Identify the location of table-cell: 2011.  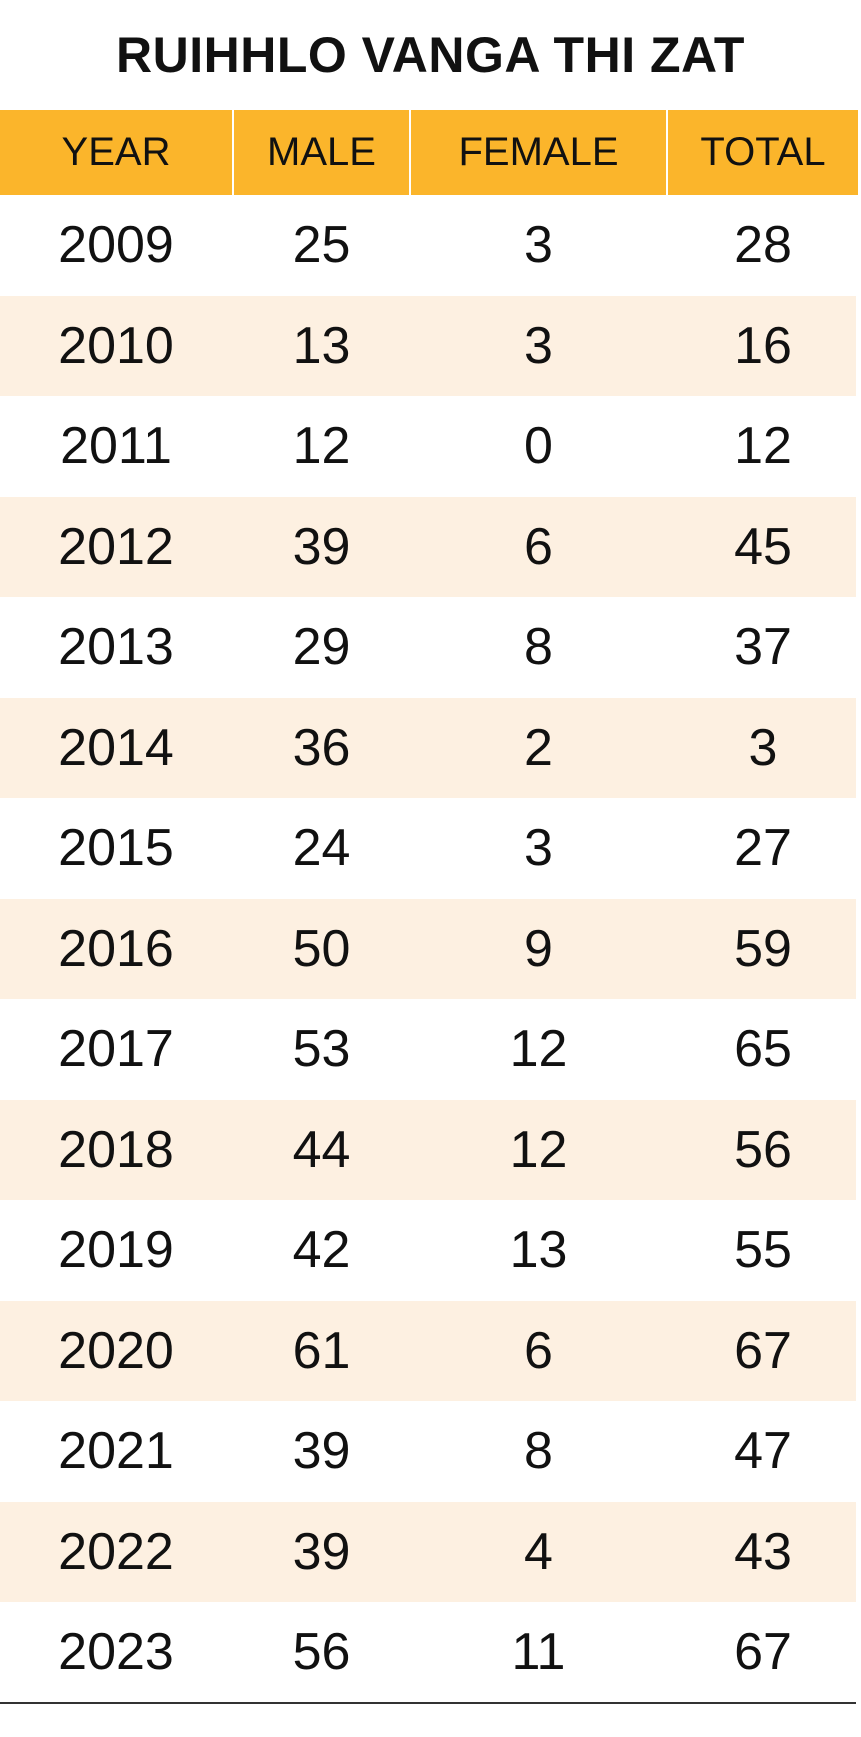
(116, 446).